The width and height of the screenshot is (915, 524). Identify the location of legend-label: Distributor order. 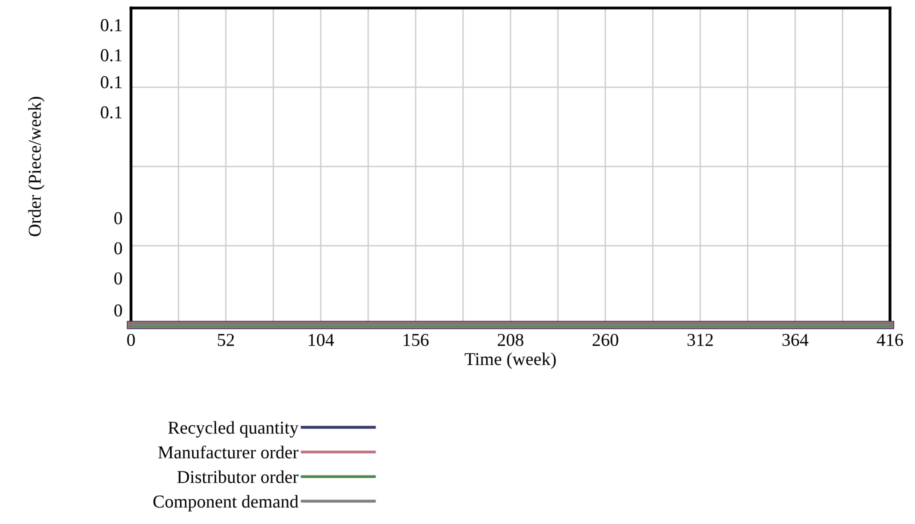
(237, 477).